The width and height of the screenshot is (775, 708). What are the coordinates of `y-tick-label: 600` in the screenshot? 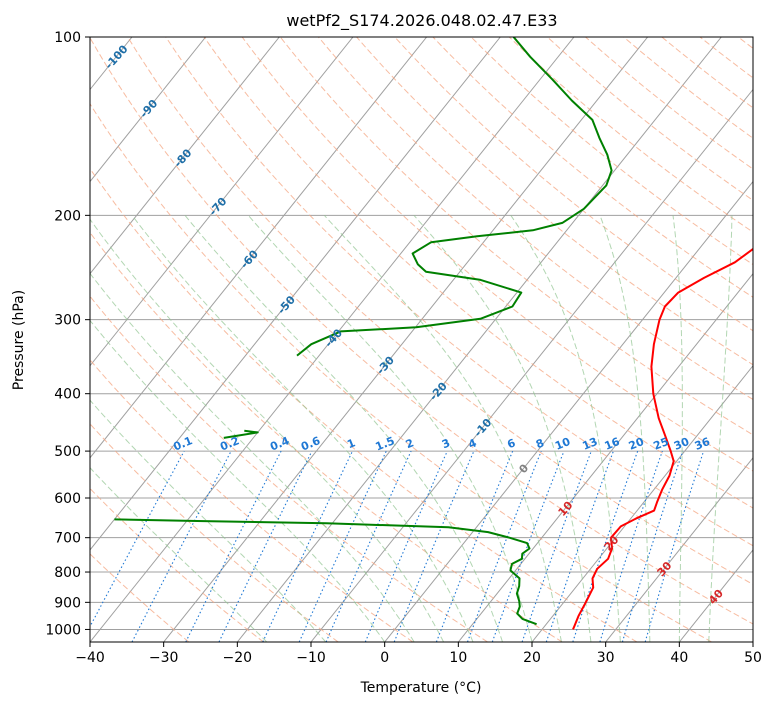 It's located at (67, 499).